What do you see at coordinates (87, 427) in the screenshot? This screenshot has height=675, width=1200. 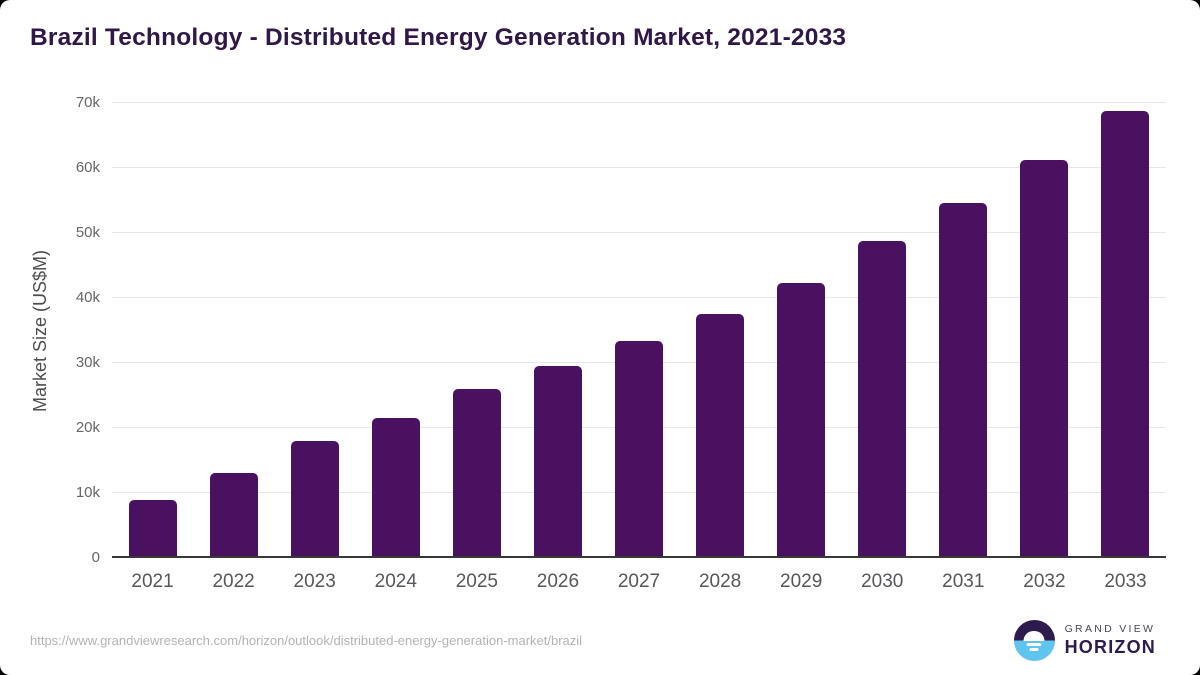 I see `y-tick-label-20k: 20k` at bounding box center [87, 427].